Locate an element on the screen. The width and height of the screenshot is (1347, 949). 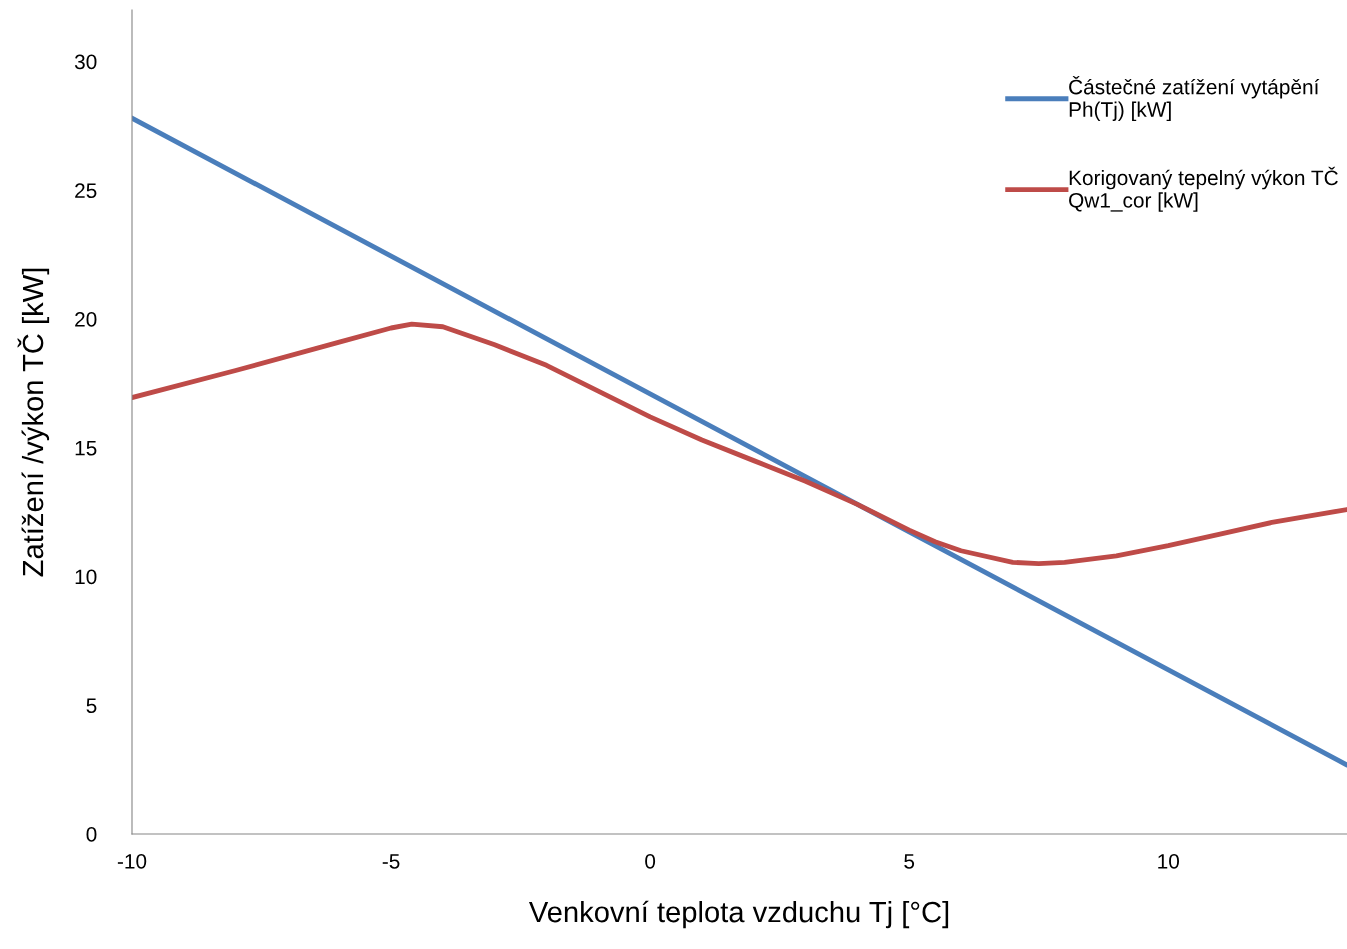
y-tick-label: 30 is located at coordinates (85, 62).